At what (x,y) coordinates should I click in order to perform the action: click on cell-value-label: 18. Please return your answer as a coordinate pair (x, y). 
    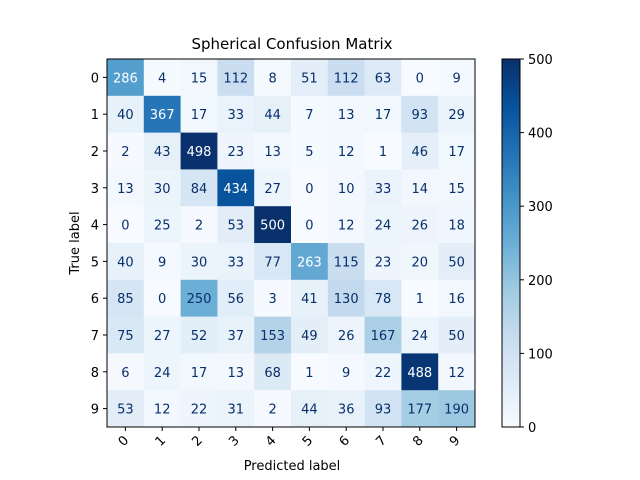
    Looking at the image, I should click on (456, 226).